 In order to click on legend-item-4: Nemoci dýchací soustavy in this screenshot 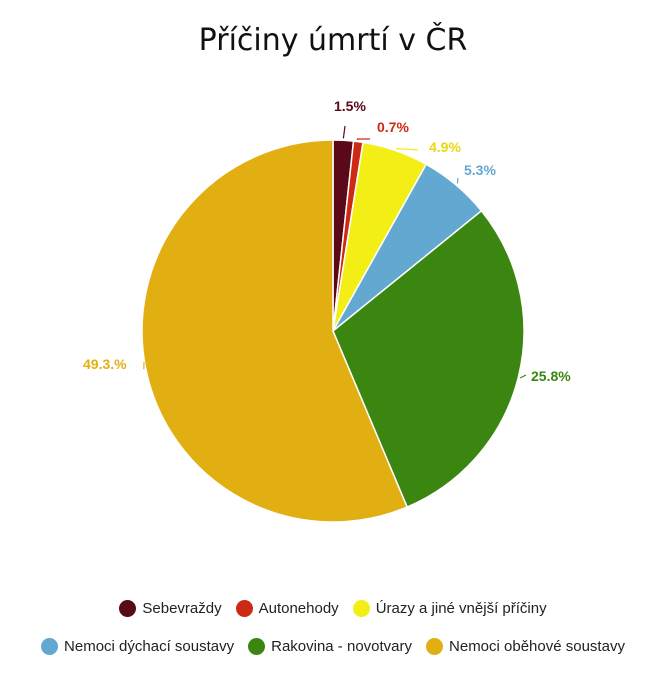, I will do `click(137, 646)`.